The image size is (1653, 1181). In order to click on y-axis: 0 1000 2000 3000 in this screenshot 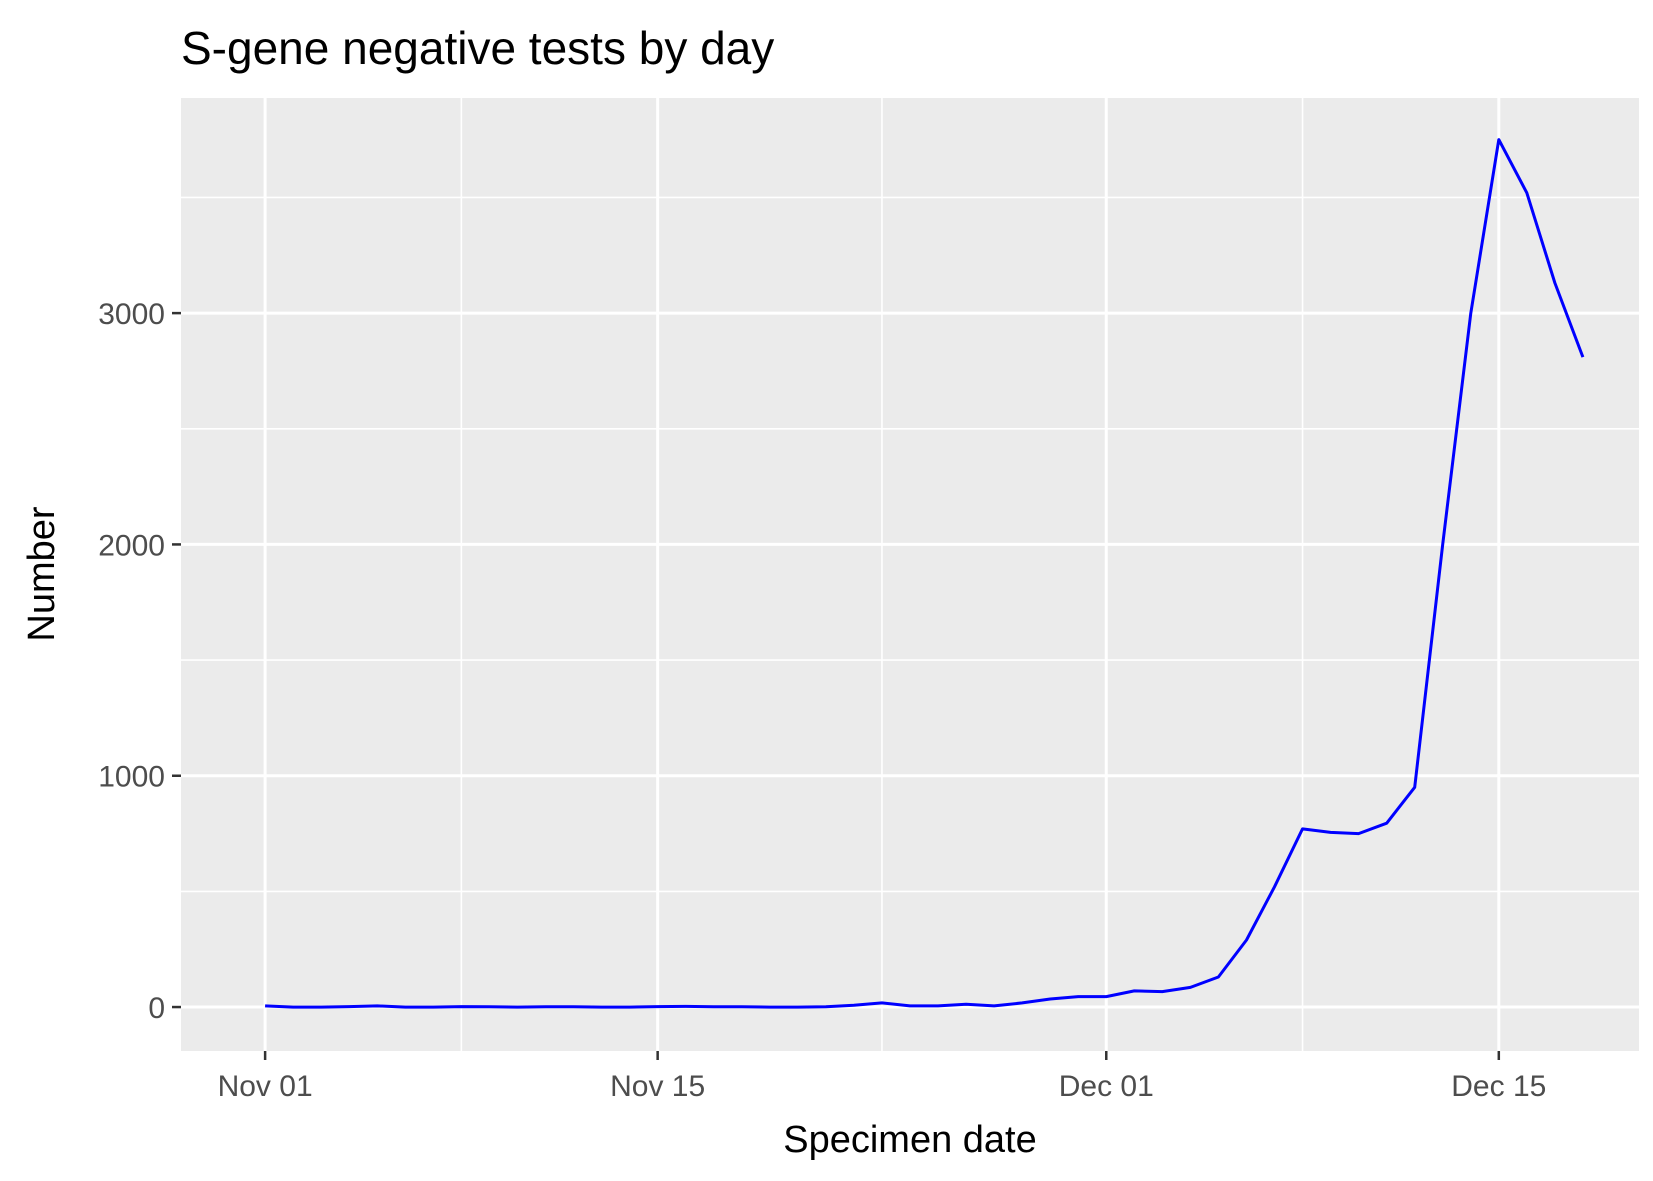, I will do `click(139, 661)`.